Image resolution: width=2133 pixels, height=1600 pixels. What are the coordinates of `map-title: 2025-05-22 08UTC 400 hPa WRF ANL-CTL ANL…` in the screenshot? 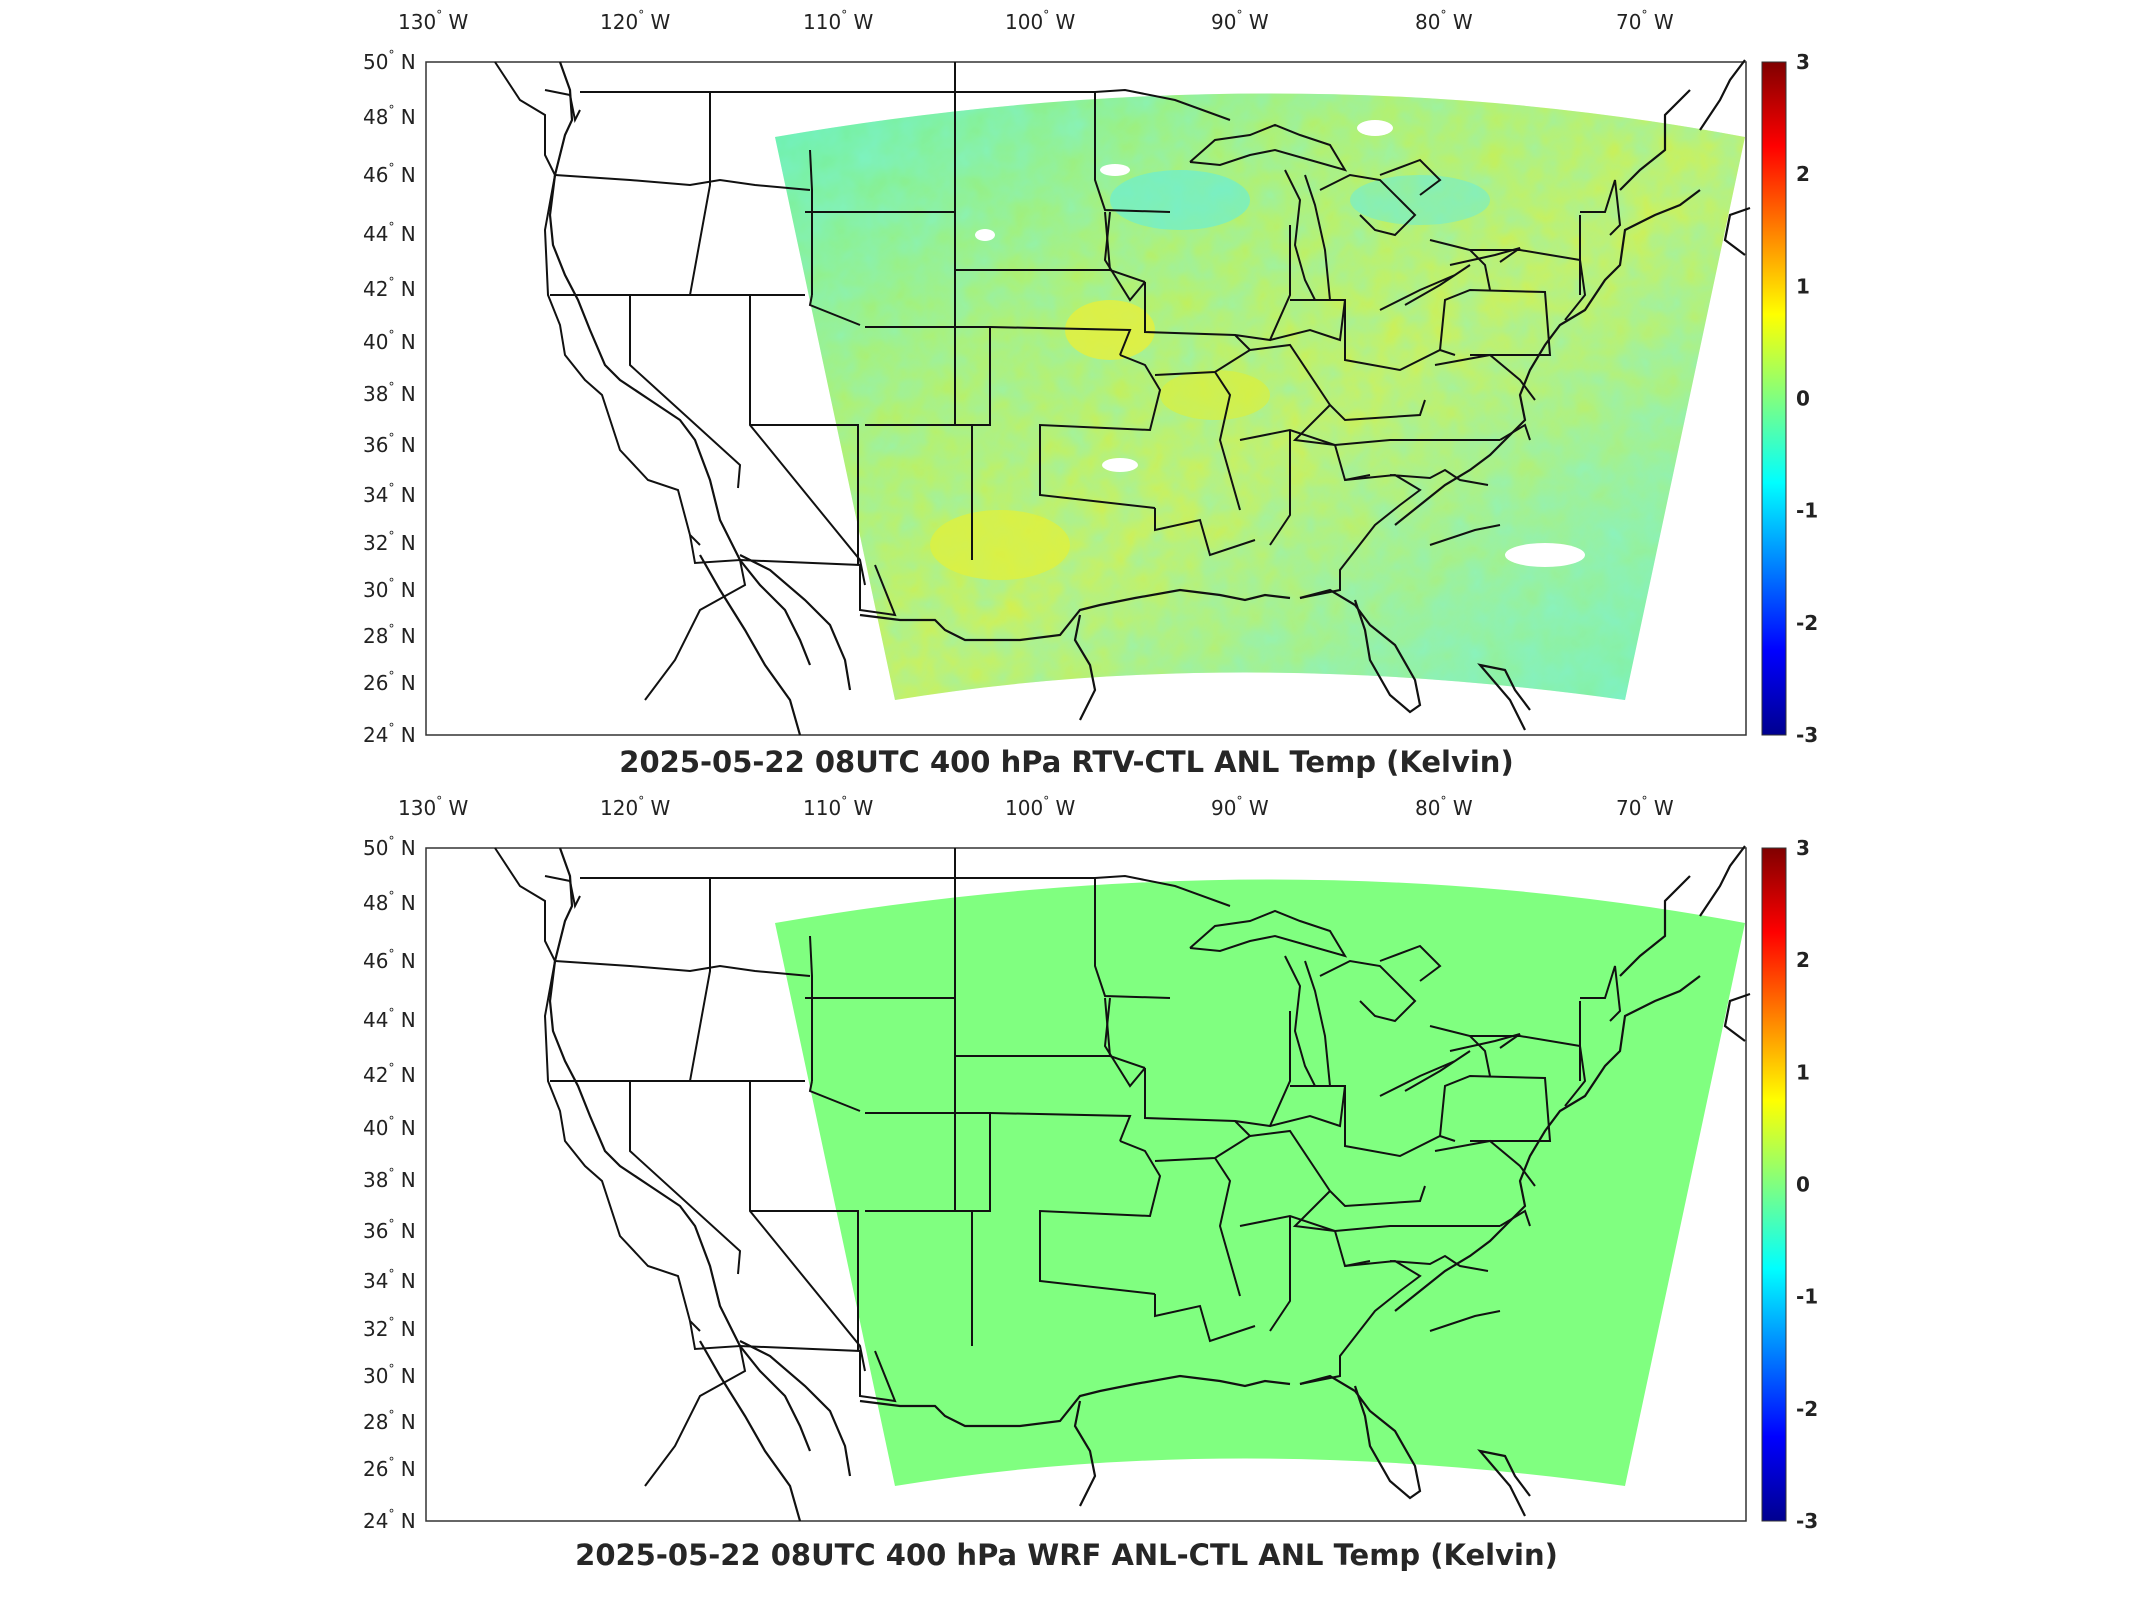 It's located at (1066, 1555).